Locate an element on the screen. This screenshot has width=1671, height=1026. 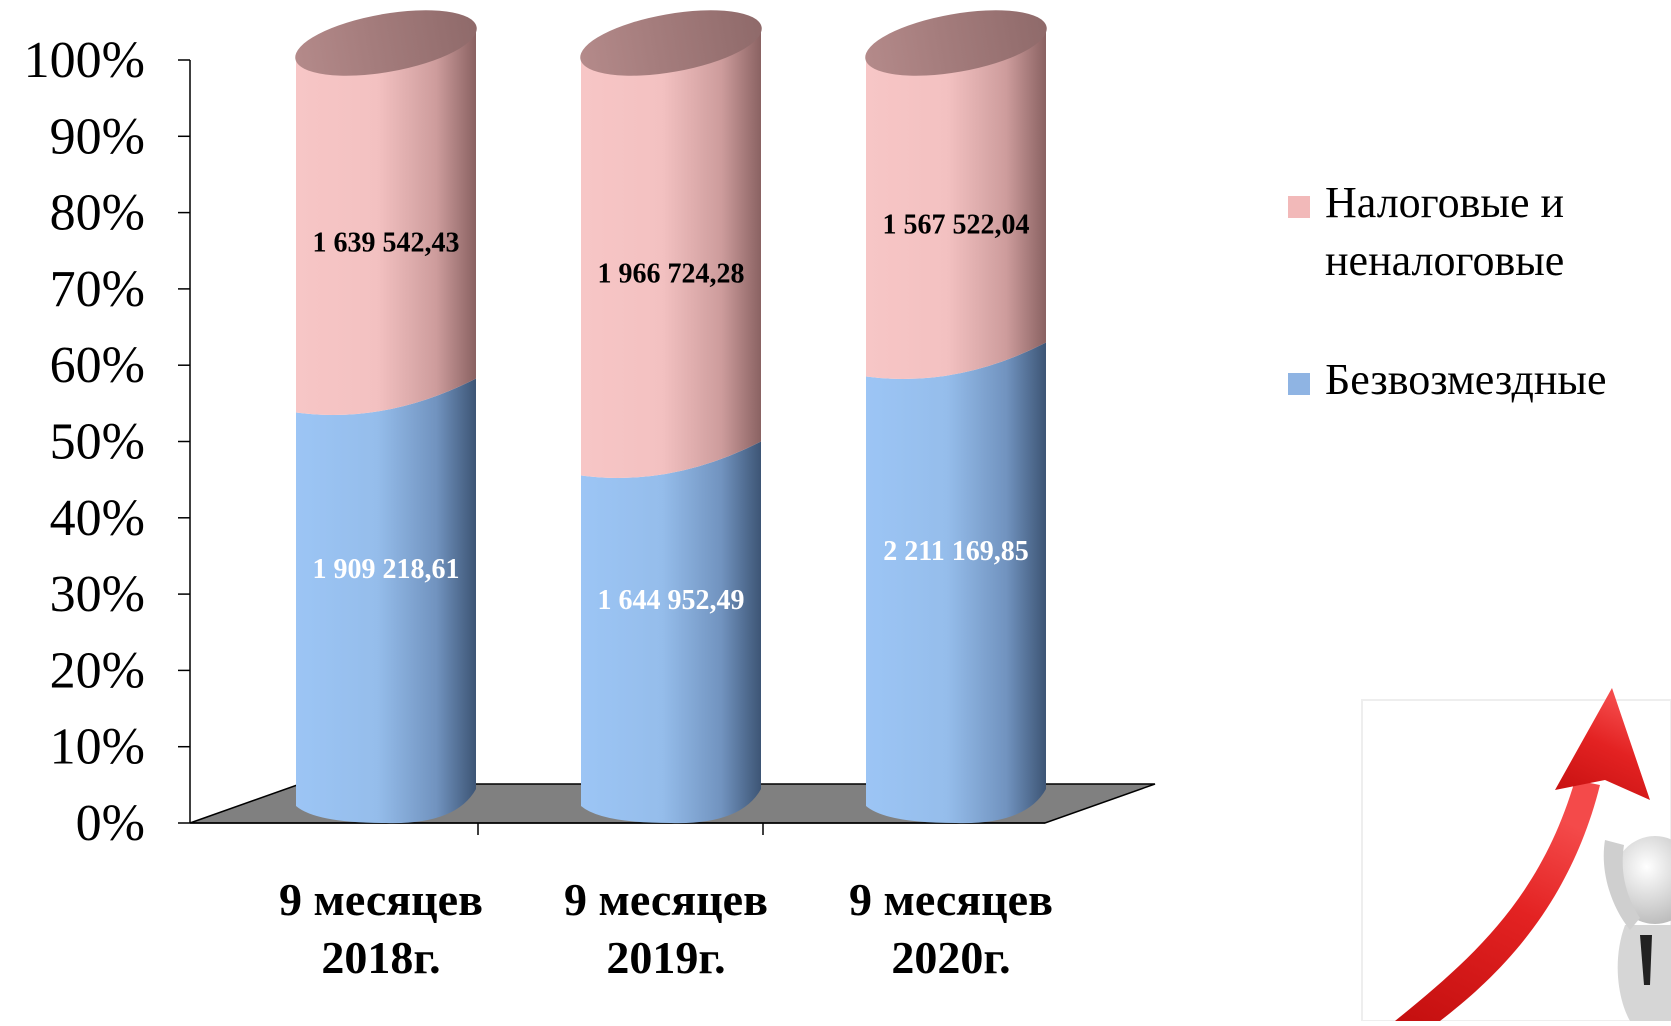
legend-item-bezvozmezdnye: Безвозмездные is located at coordinates (1447, 379).